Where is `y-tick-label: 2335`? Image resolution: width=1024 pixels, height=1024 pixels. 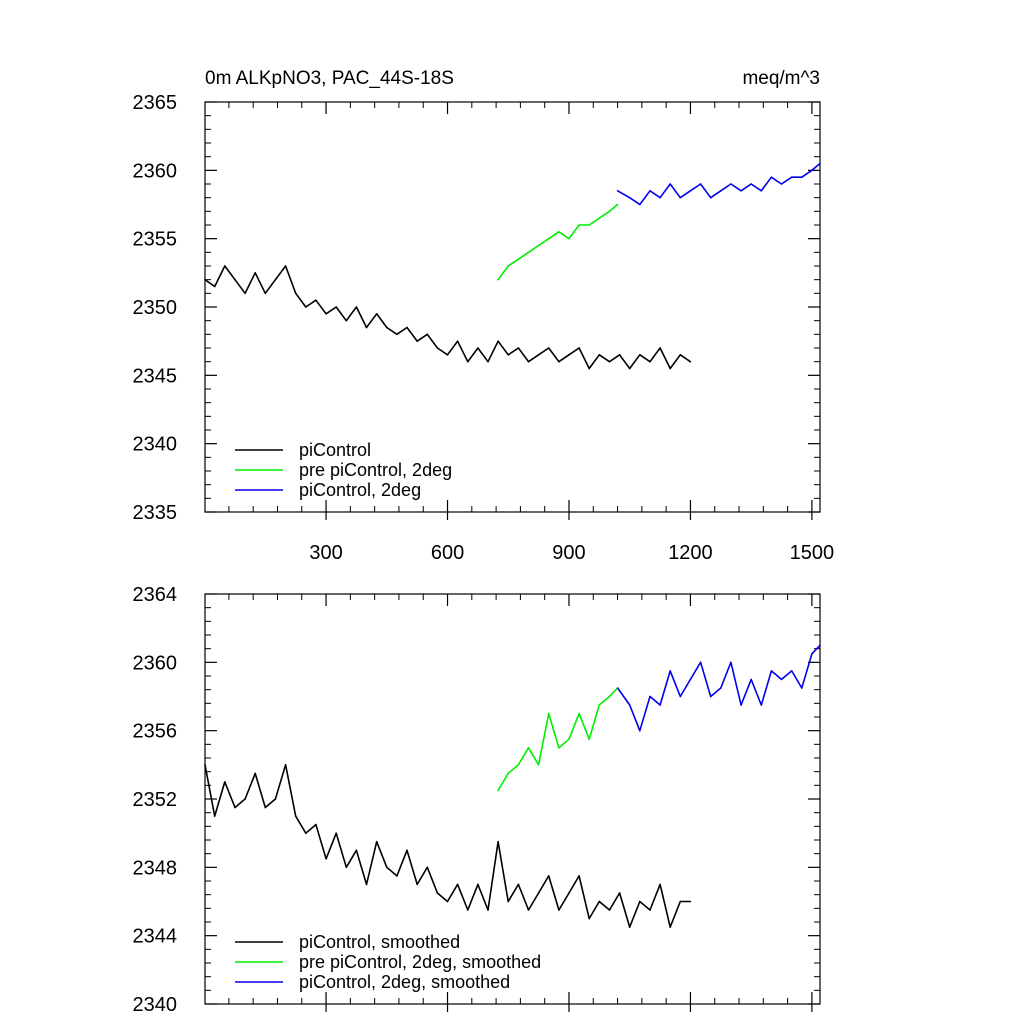
y-tick-label: 2335 is located at coordinates (155, 513).